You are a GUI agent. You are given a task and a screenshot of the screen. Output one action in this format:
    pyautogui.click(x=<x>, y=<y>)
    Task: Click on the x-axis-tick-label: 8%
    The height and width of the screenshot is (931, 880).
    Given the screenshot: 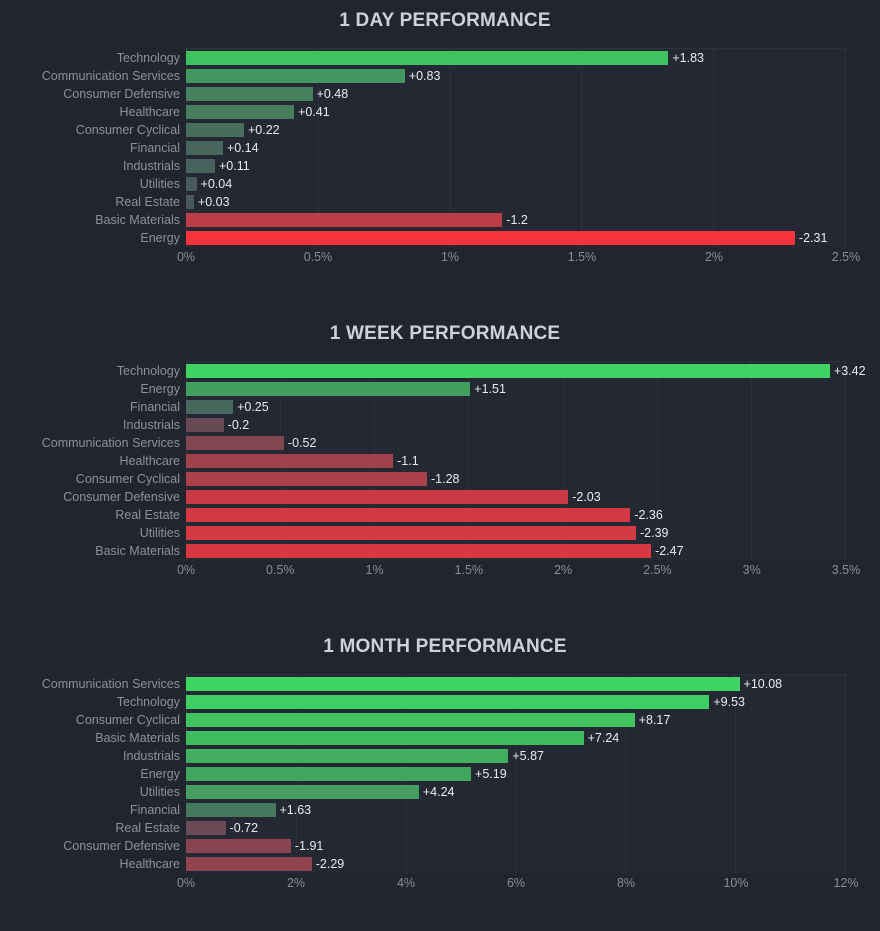 What is the action you would take?
    pyautogui.click(x=626, y=883)
    